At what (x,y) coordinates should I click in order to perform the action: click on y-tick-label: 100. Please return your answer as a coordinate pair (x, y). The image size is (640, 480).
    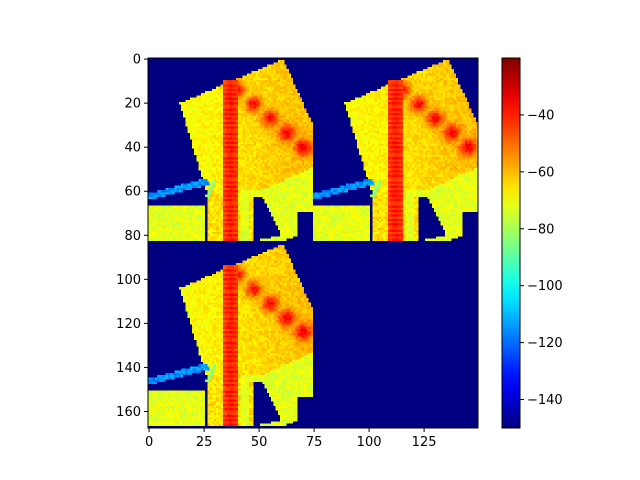
    Looking at the image, I should click on (128, 280).